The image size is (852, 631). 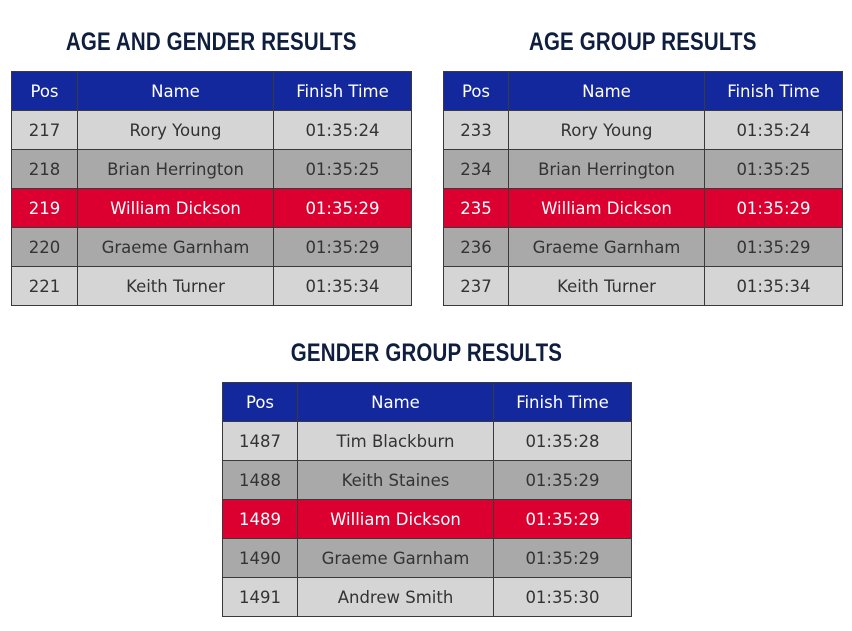 I want to click on table-row: 237 Keith Turner 01:35:34, so click(x=643, y=286).